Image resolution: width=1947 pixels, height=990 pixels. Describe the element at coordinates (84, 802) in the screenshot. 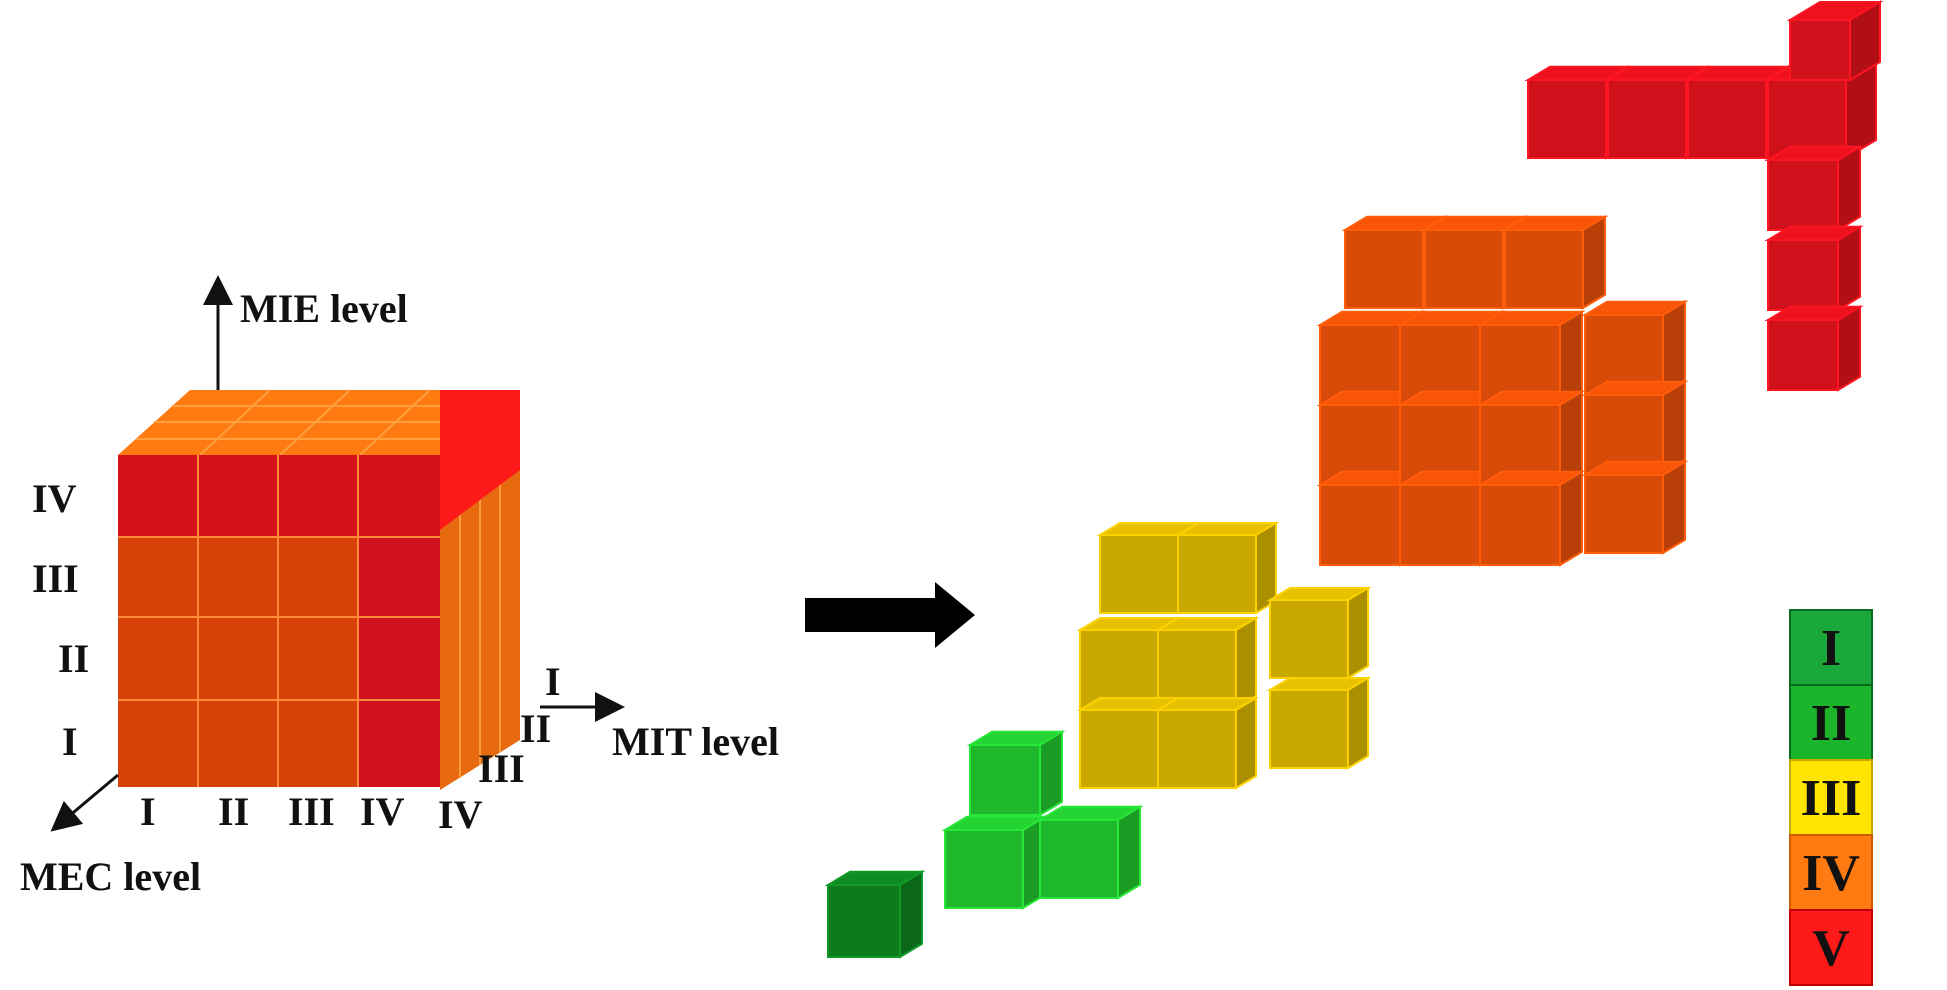

I see `mec-axis-arrow` at that location.